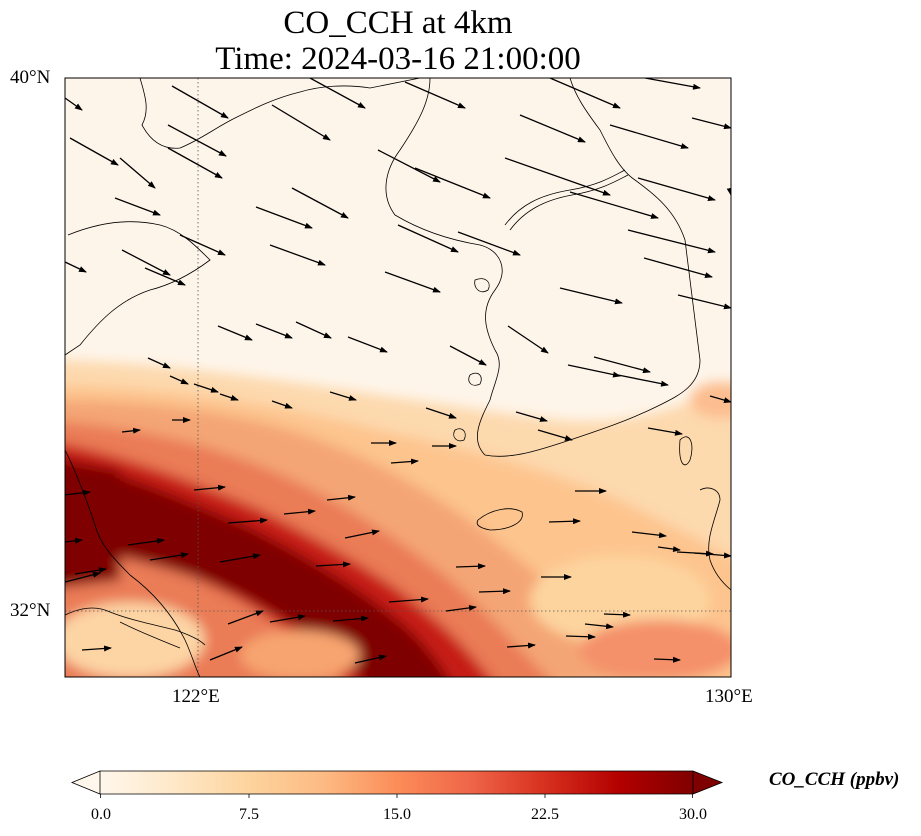 The image size is (921, 836). What do you see at coordinates (545, 814) in the screenshot?
I see `colorbar-tick-3: 22.5` at bounding box center [545, 814].